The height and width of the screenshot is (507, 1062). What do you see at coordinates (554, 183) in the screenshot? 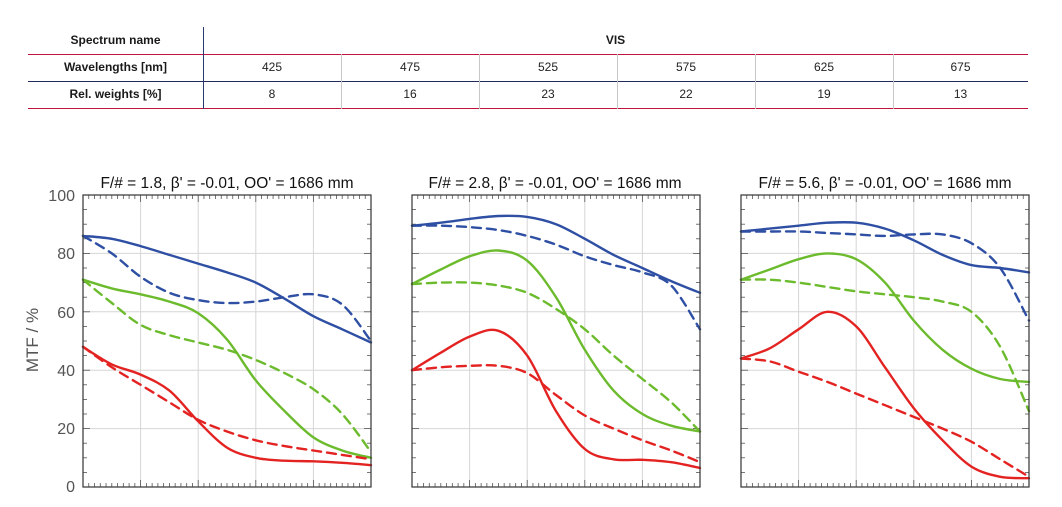
I see `plot-title: F/# = 2.8, β' = -0.01, OO' = 1686 mm` at bounding box center [554, 183].